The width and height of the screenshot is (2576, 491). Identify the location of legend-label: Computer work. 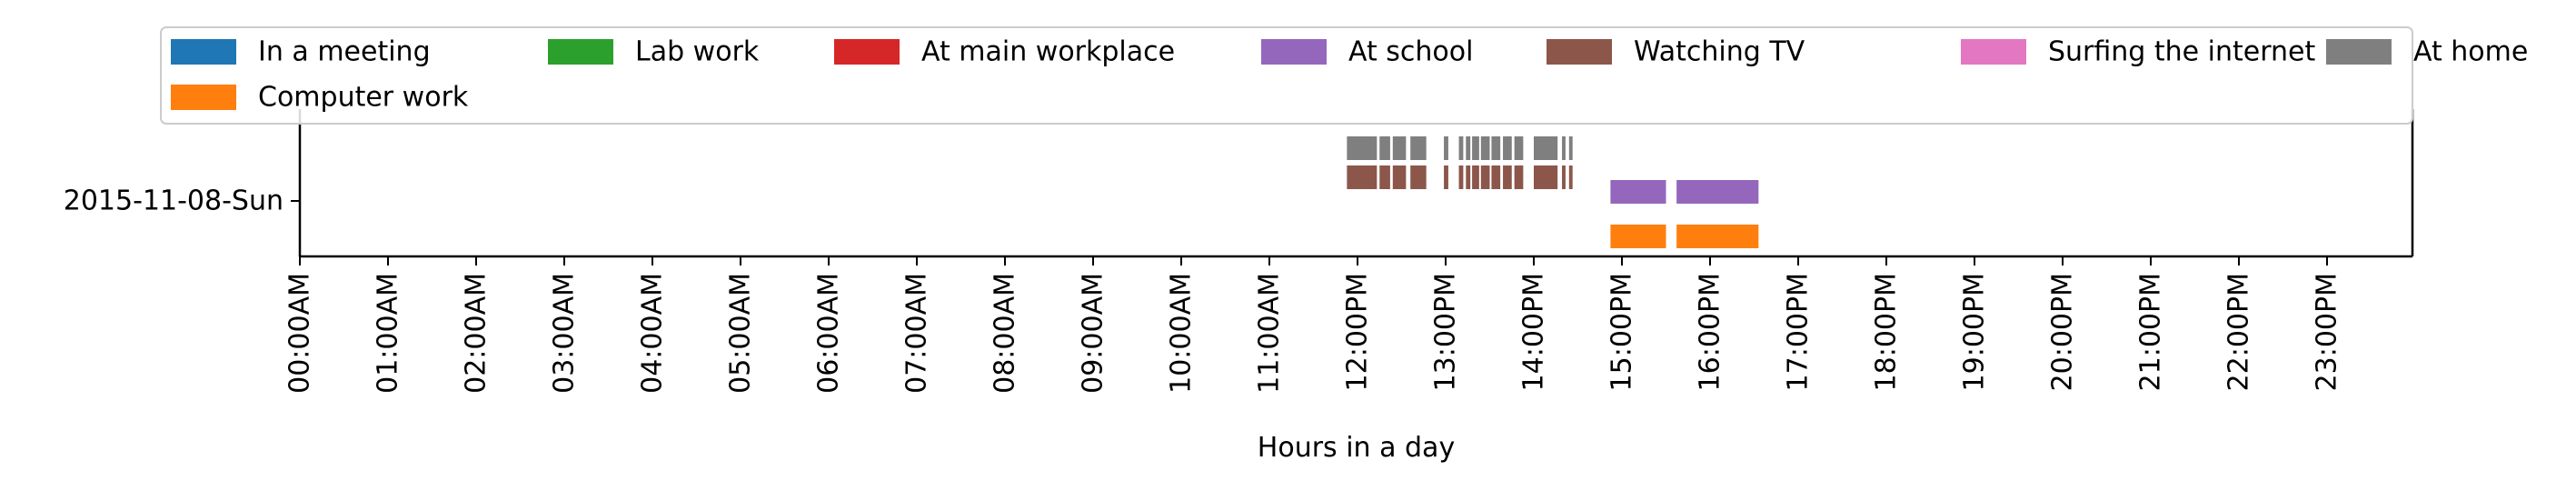
(364, 98).